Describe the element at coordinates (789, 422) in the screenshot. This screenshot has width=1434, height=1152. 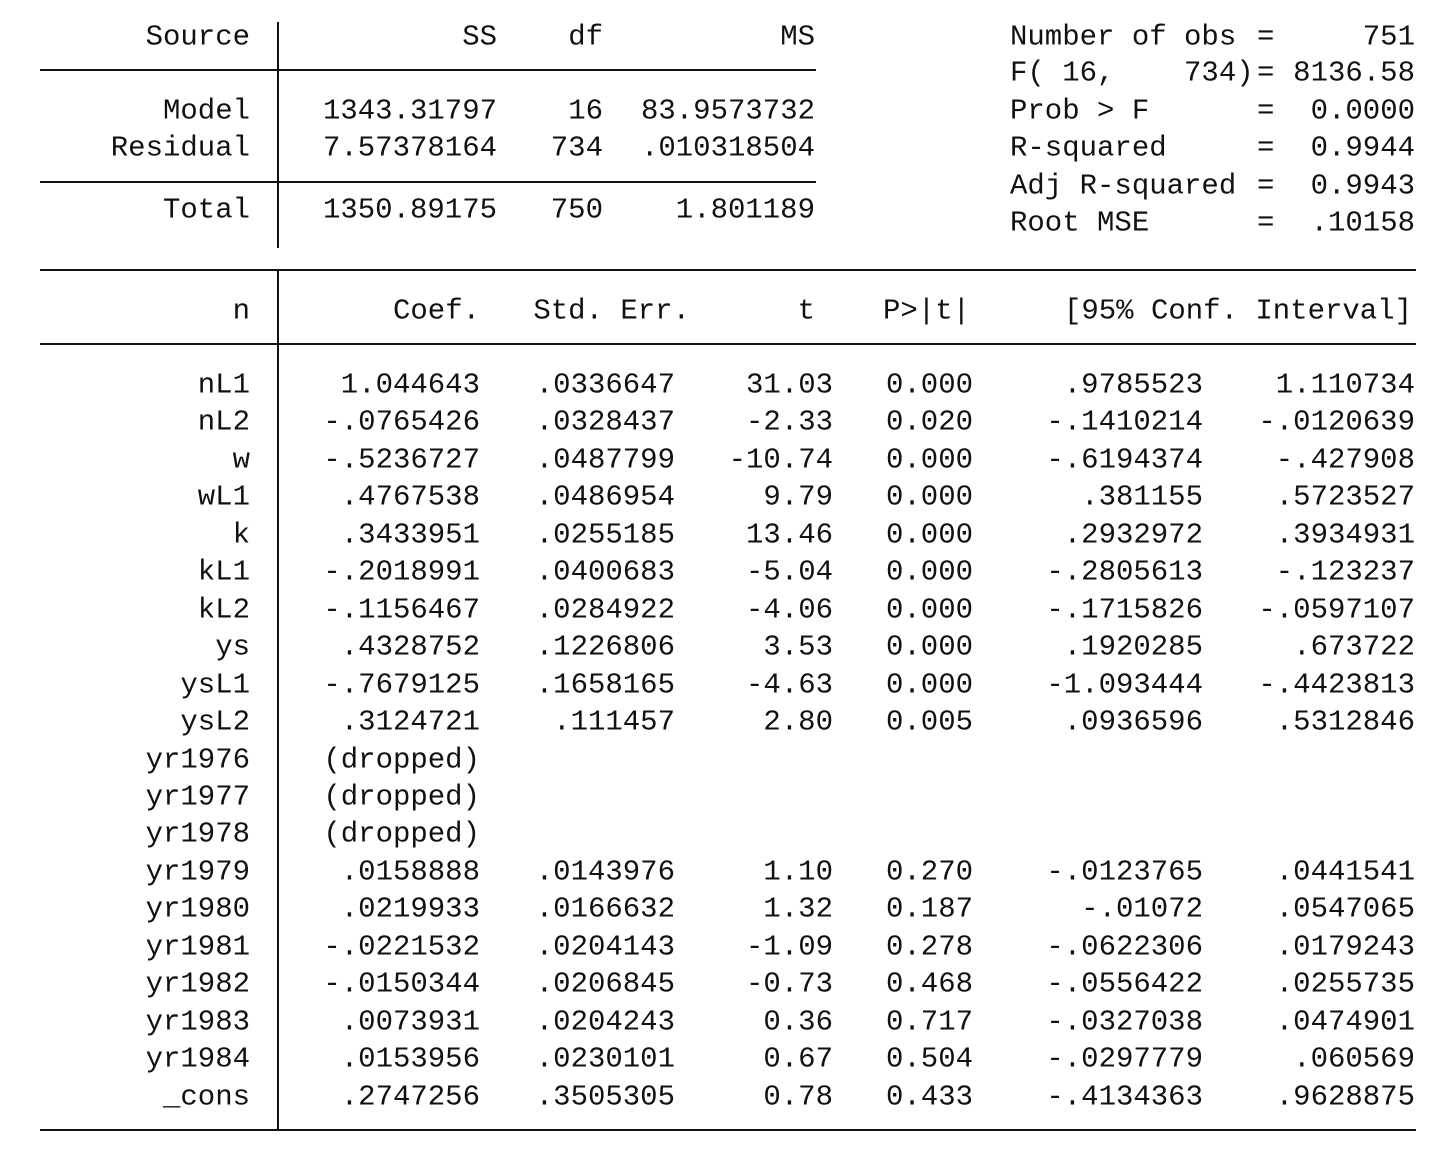
I see `coef-t-cell: -2.33` at that location.